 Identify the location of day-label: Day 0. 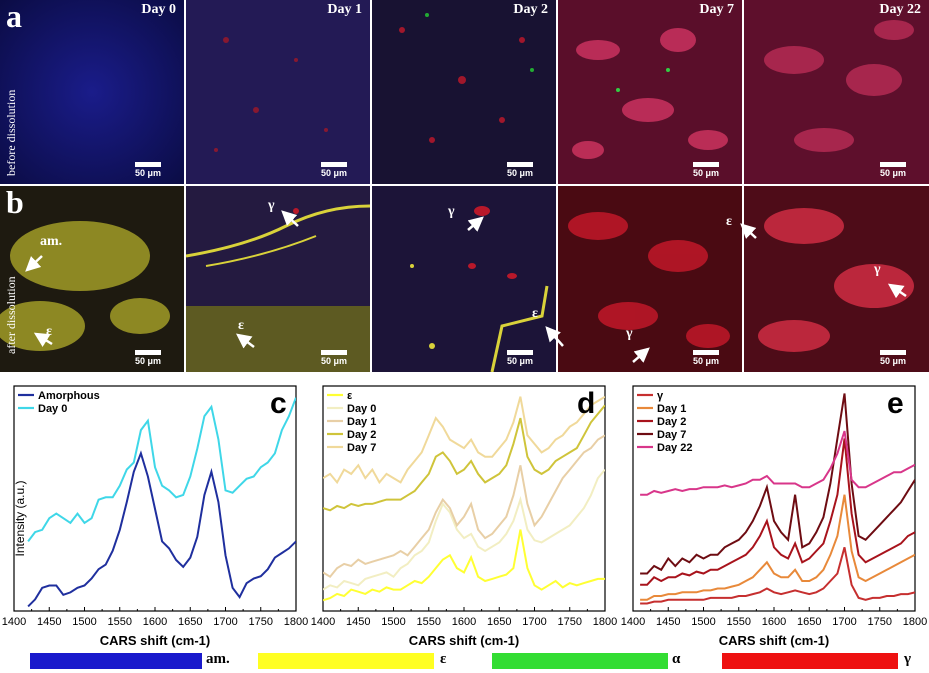
(158, 9).